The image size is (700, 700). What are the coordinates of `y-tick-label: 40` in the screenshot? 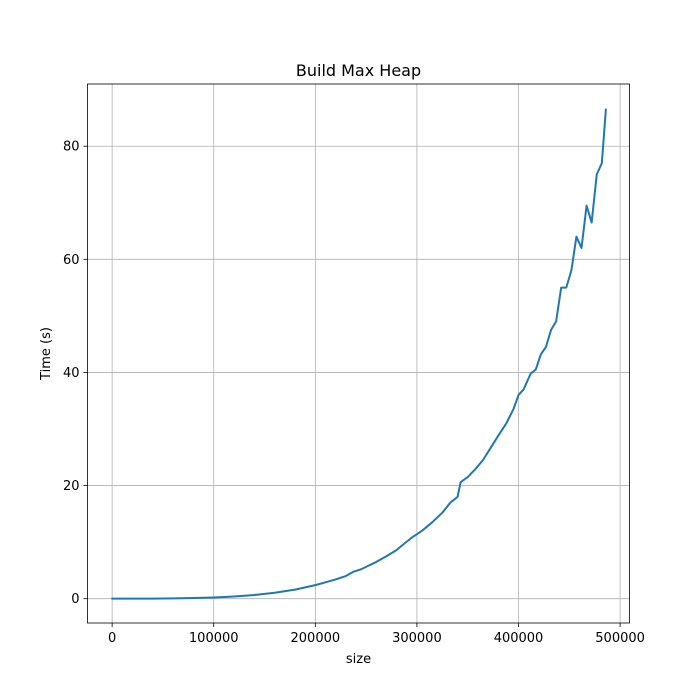 It's located at (71, 373).